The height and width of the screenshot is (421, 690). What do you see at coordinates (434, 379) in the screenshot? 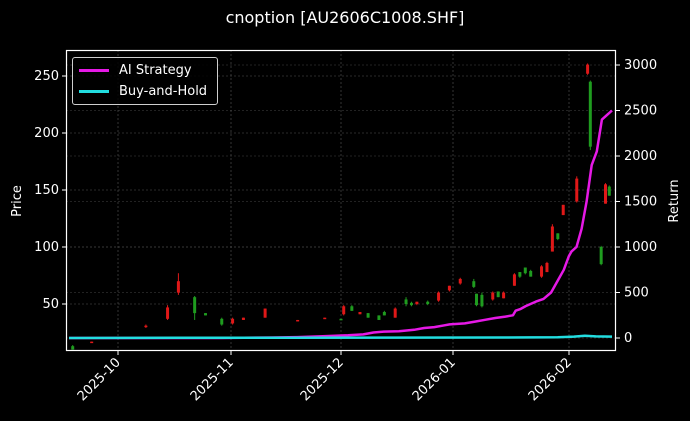
I see `x-tick-label: 2026-01` at bounding box center [434, 379].